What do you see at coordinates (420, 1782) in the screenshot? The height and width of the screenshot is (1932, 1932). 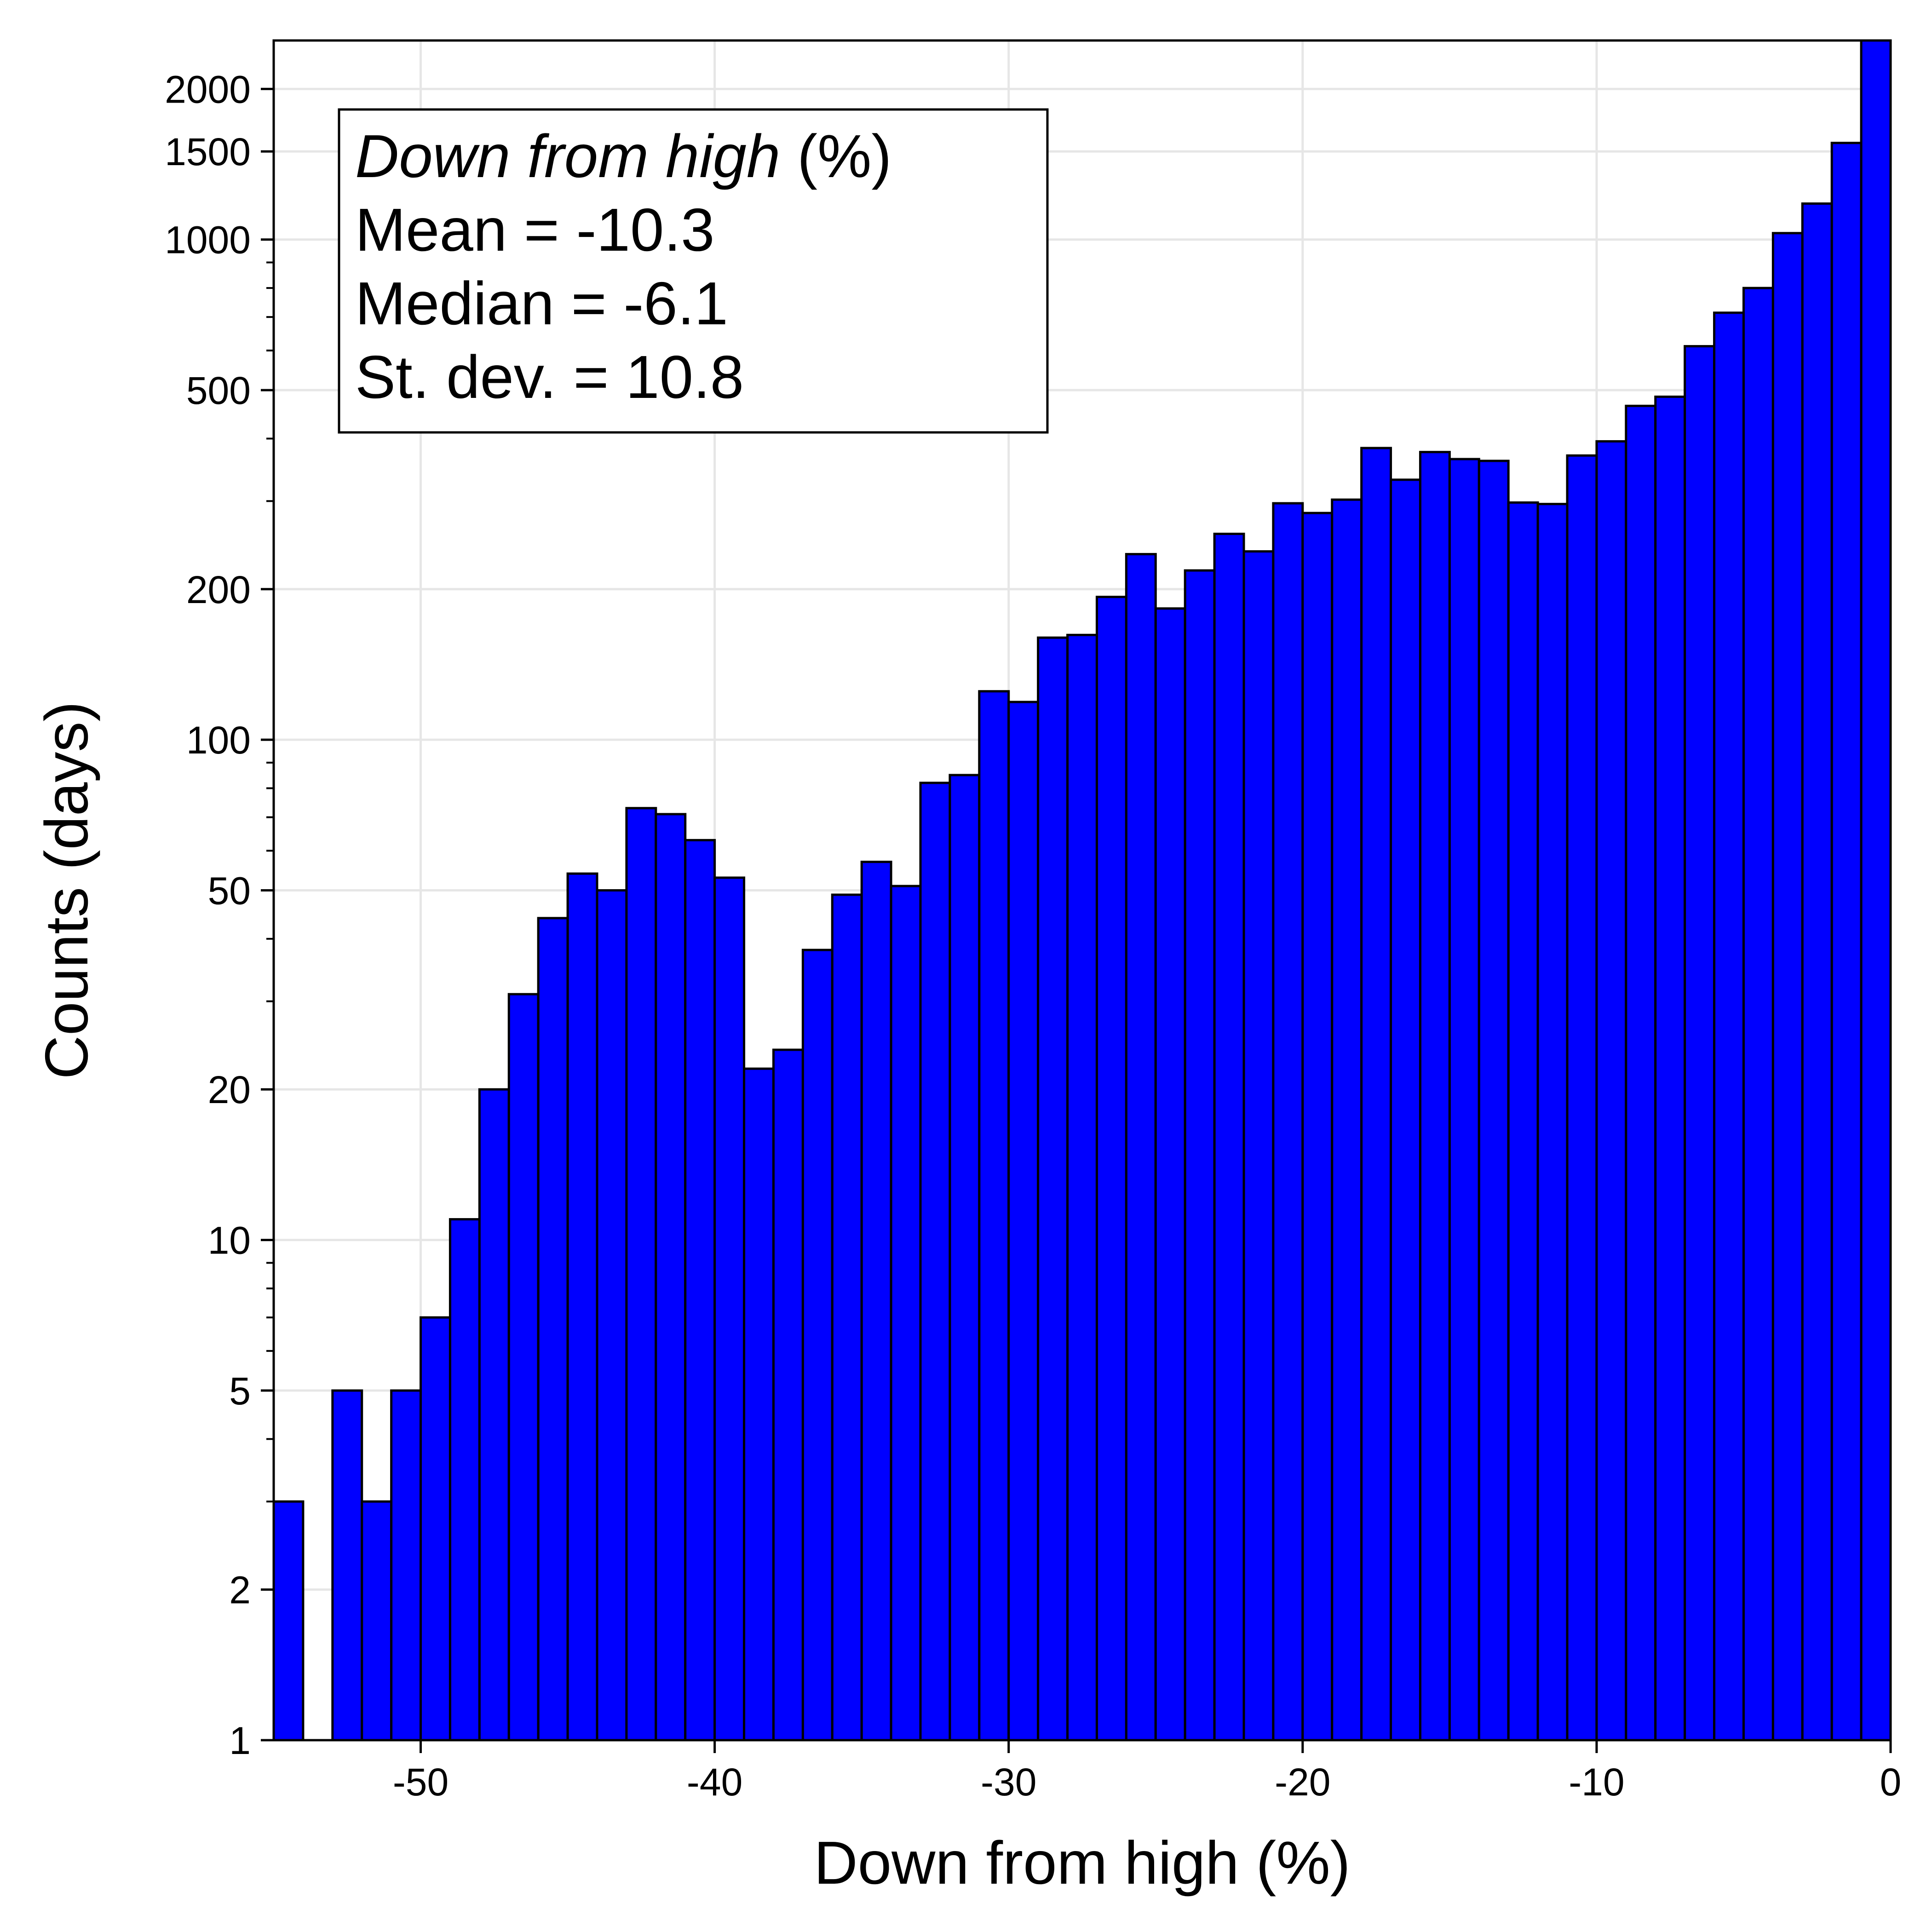 I see `x-tick-label: -50` at bounding box center [420, 1782].